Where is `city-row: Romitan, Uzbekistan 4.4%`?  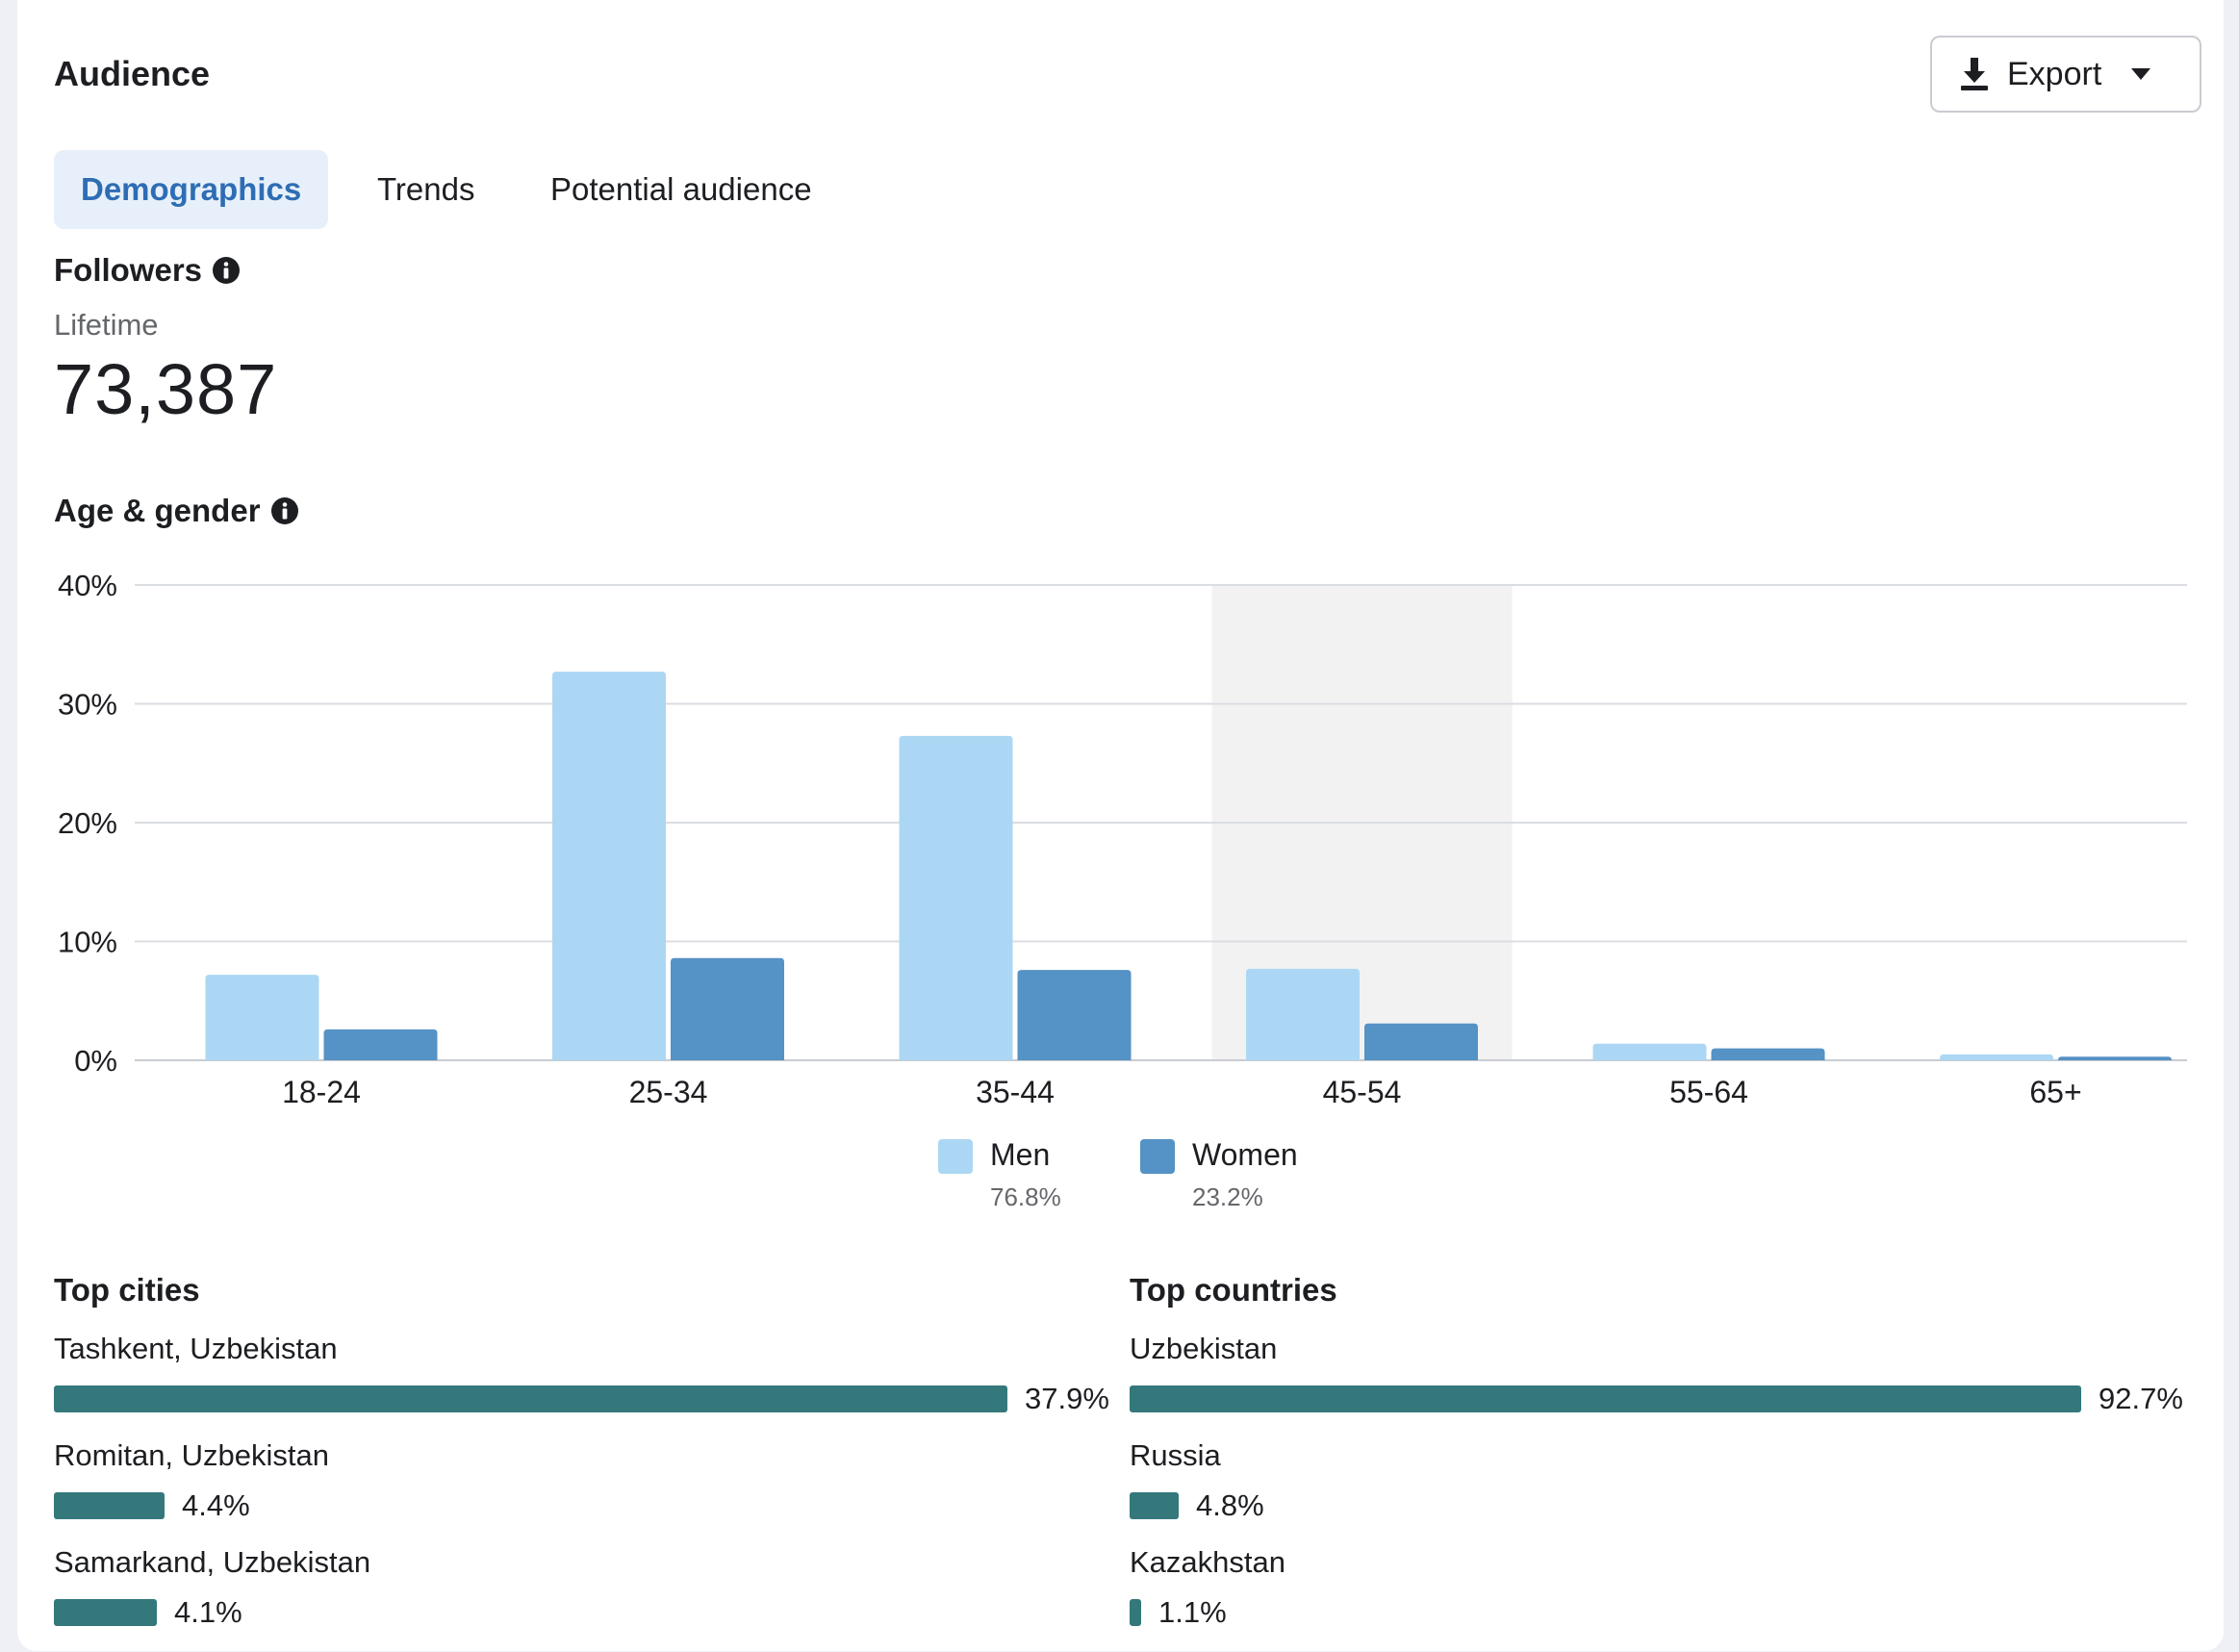
city-row: Romitan, Uzbekistan 4.4% is located at coordinates (593, 1491).